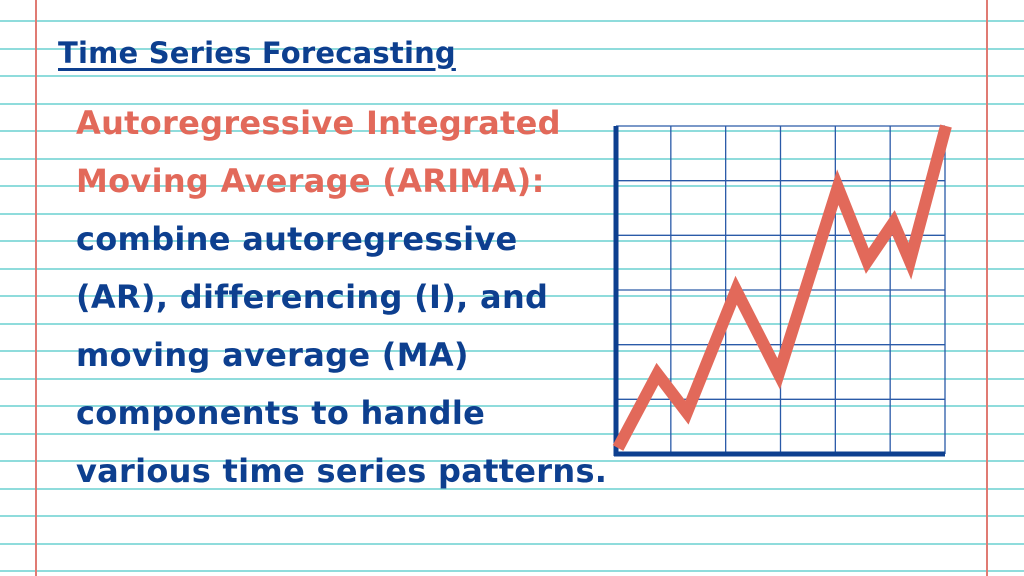 This screenshot has height=576, width=1024. What do you see at coordinates (257, 53) in the screenshot?
I see `page-title: Time Series Forecasting` at bounding box center [257, 53].